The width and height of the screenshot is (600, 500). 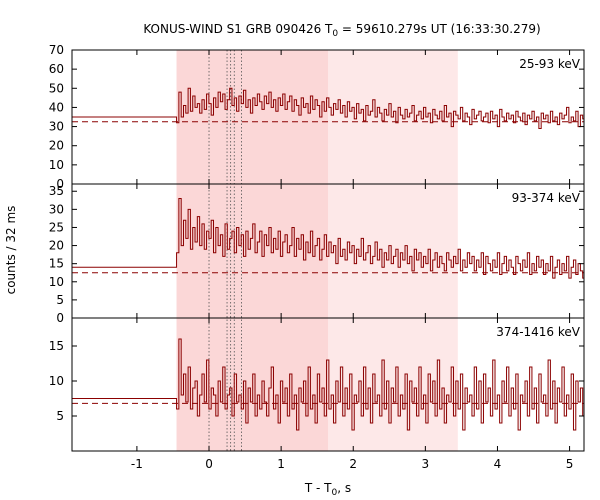 What do you see at coordinates (550, 64) in the screenshot?
I see `energy-band-label-0: 25-93 keV` at bounding box center [550, 64].